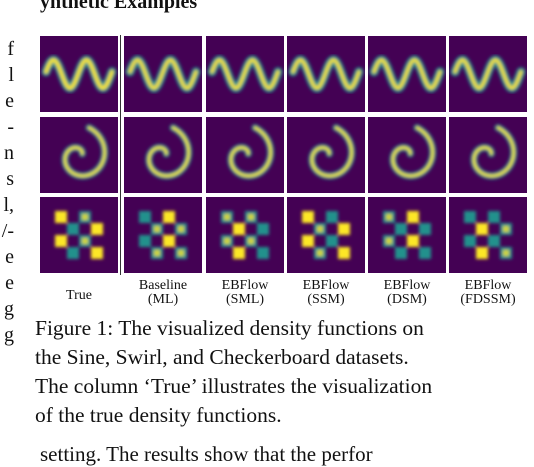 This screenshot has height=467, width=534. Describe the element at coordinates (11, 75) in the screenshot. I see `fragment: l` at that location.